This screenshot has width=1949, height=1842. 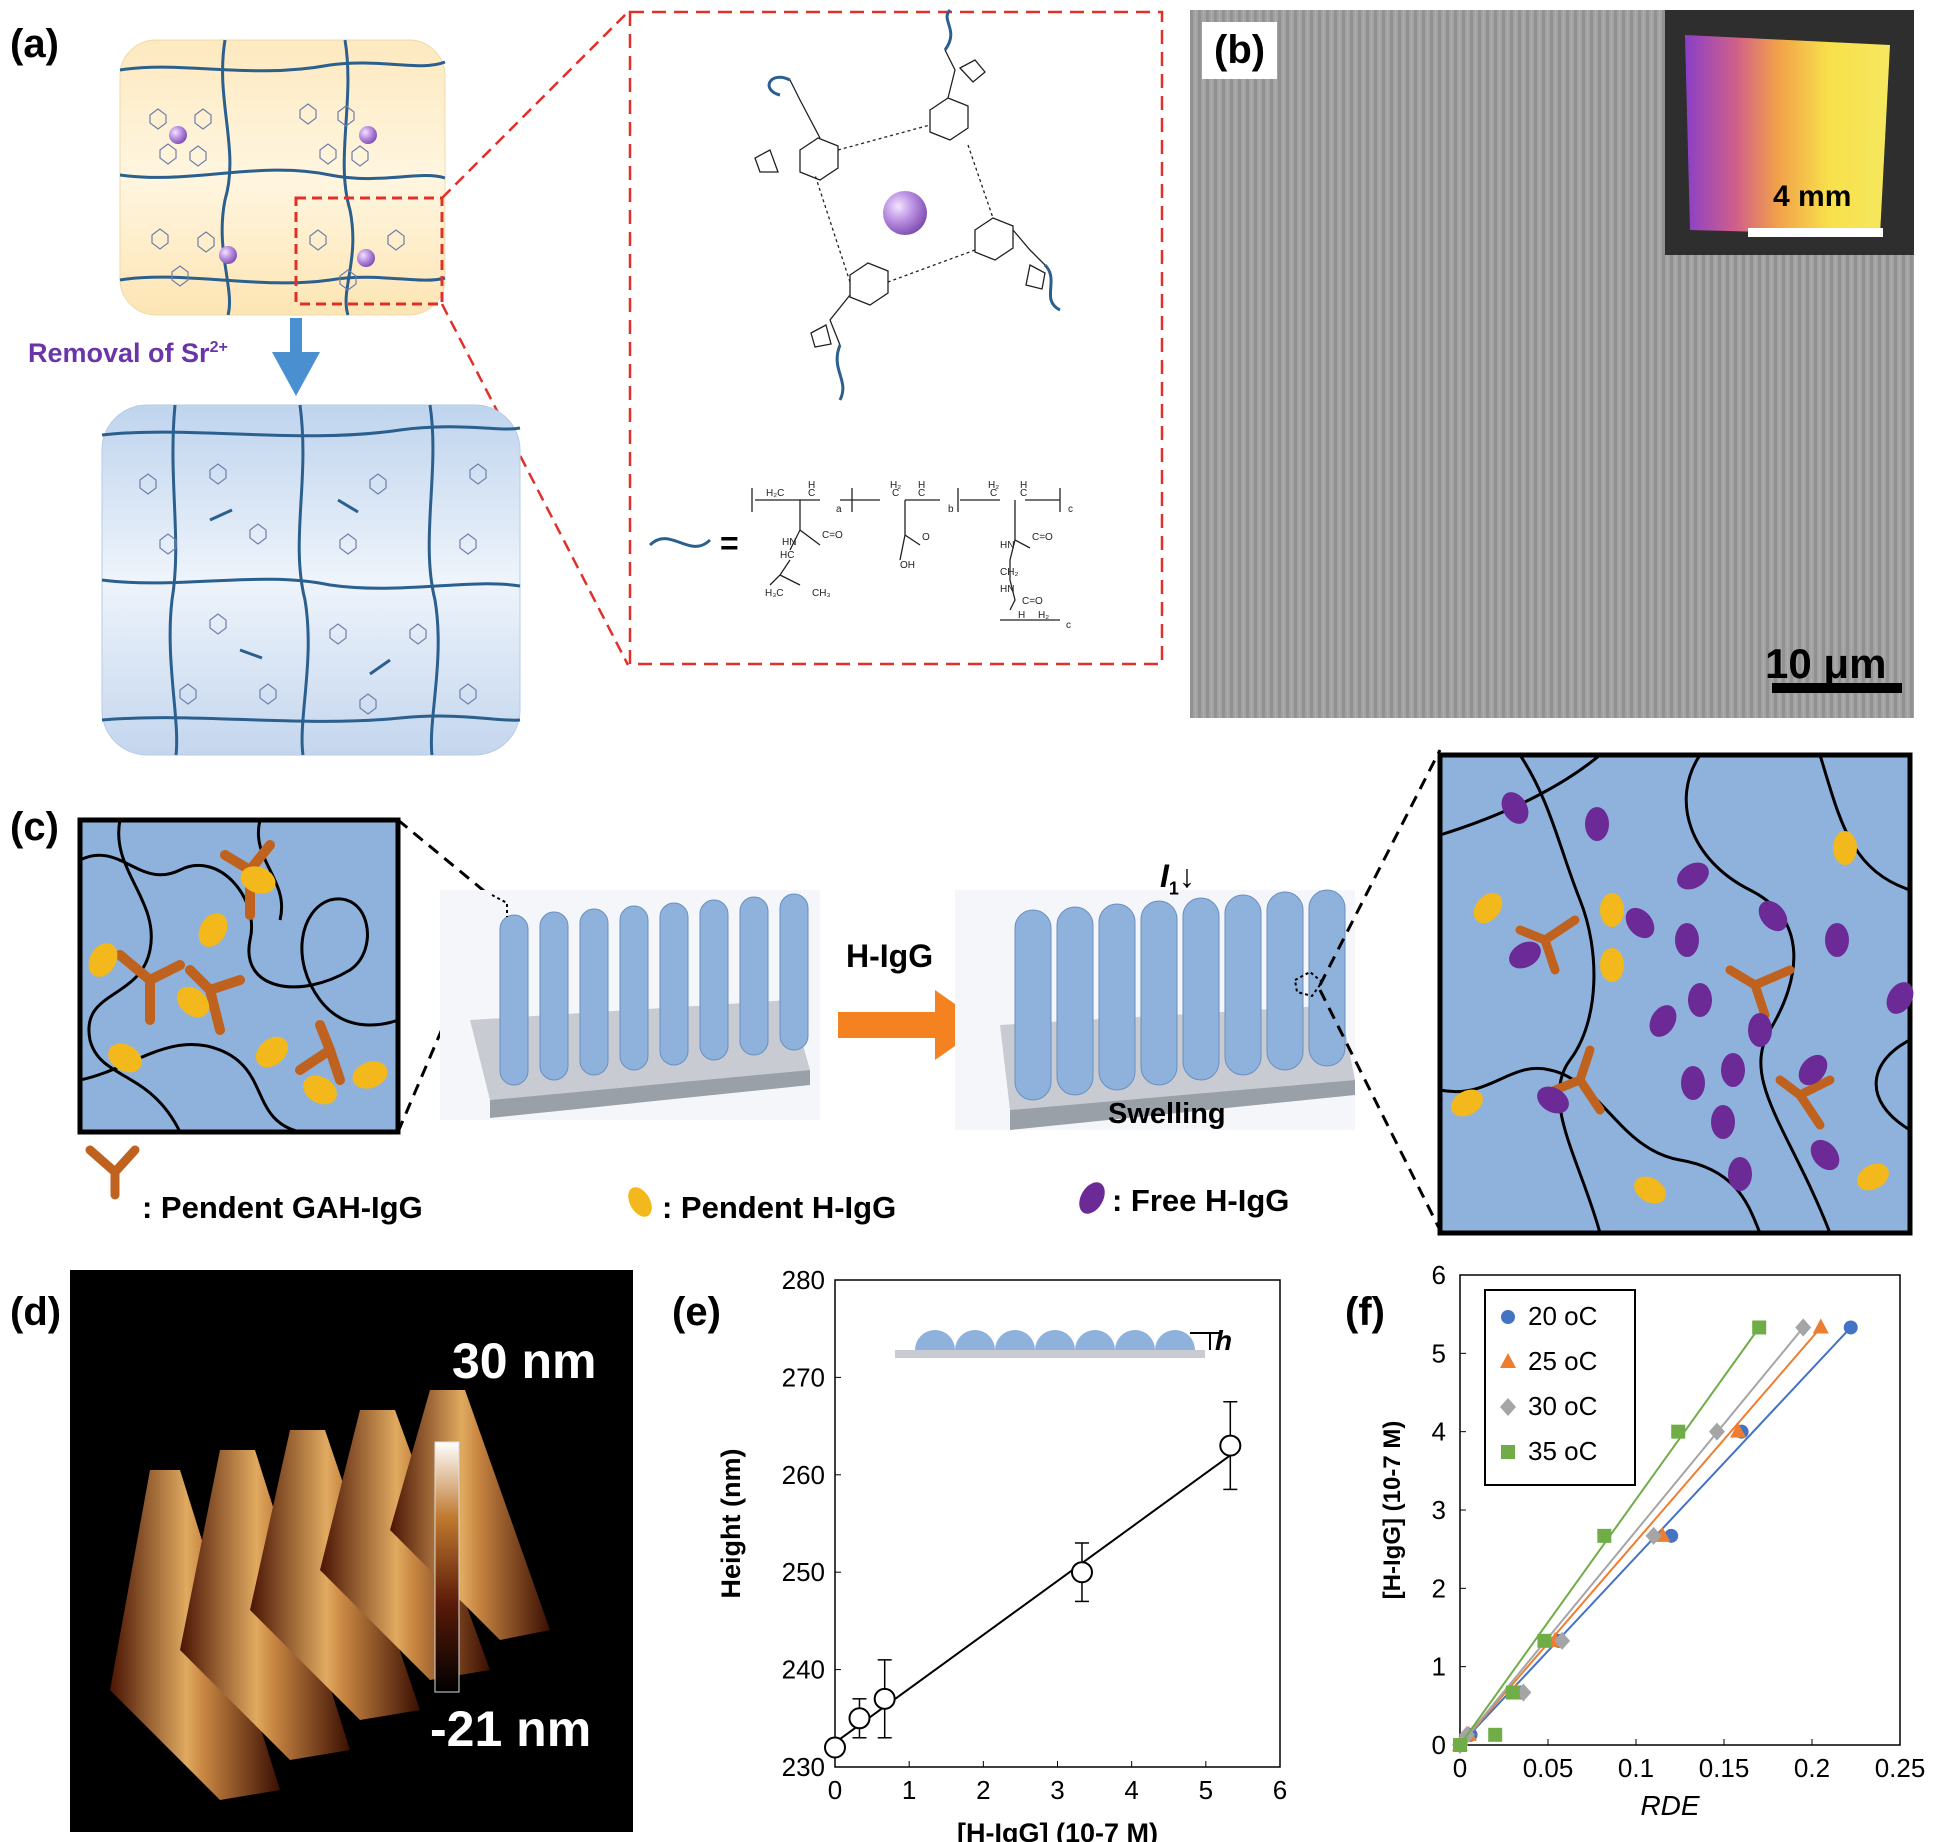 What do you see at coordinates (1180, 995) in the screenshot?
I see `swollen-grating-ridges` at bounding box center [1180, 995].